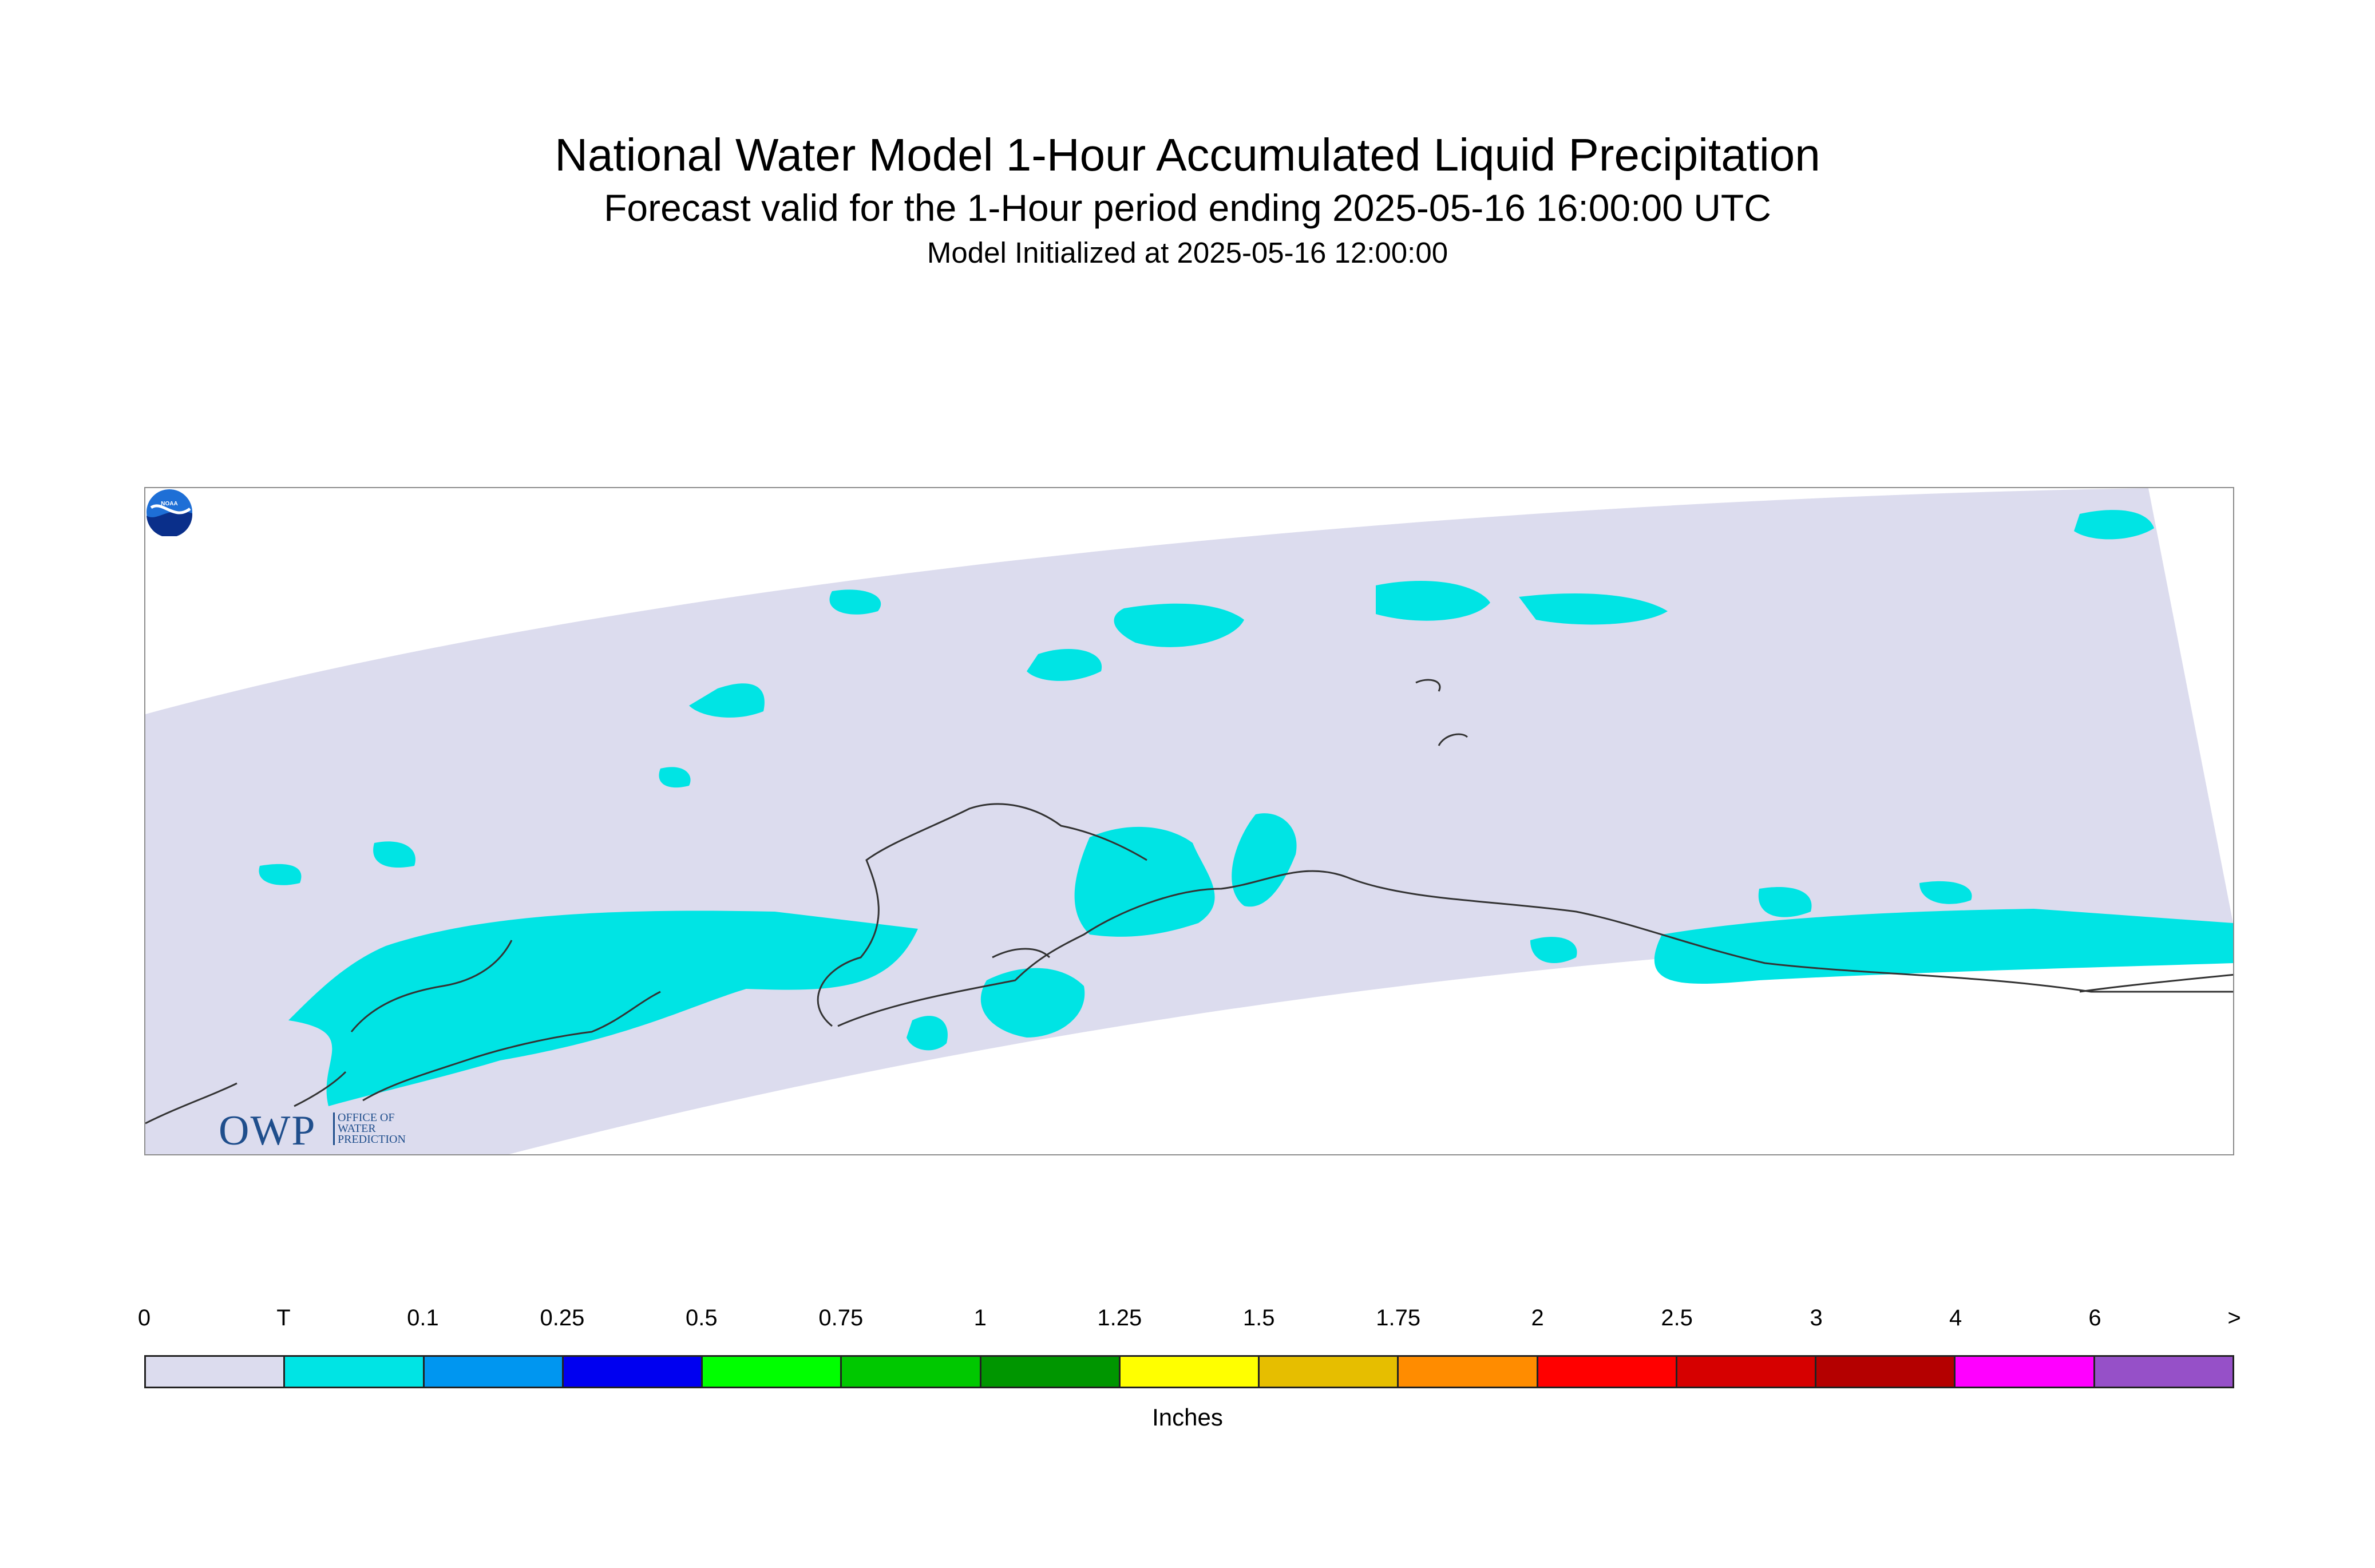 The image size is (2375, 1568). I want to click on precipitation-legend: 0 T 0.1 0.25 0.5 0.75 1 1.25 1.5 1.75 2 2.5 3 4 6 >, so click(1189, 1373).